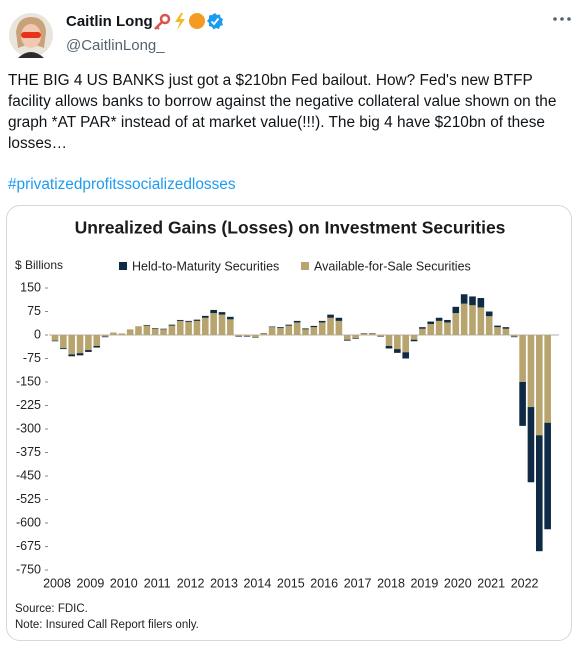 The image size is (587, 651). I want to click on x-tick-label: 2017, so click(358, 583).